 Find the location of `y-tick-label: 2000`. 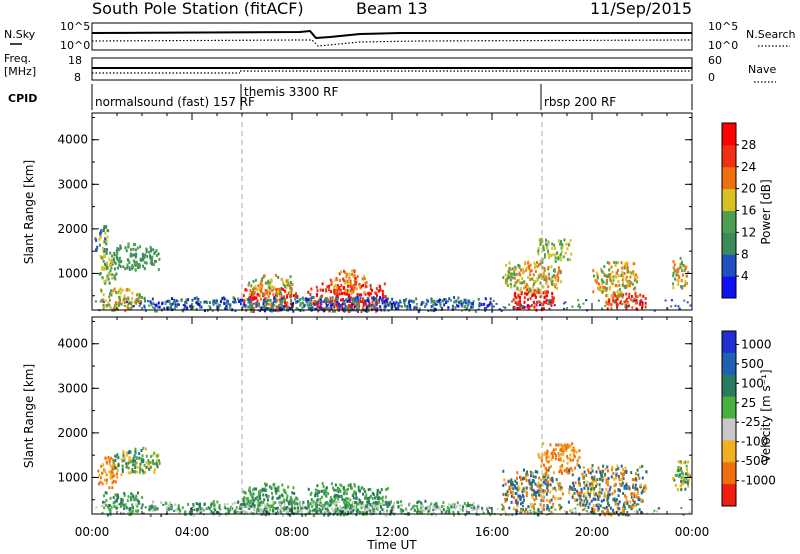

y-tick-label: 2000 is located at coordinates (72, 433).